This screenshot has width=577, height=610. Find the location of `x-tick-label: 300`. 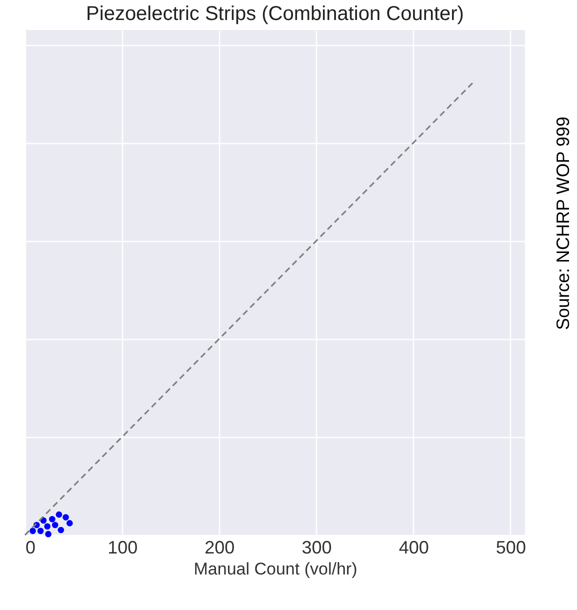

x-tick-label: 300 is located at coordinates (317, 548).